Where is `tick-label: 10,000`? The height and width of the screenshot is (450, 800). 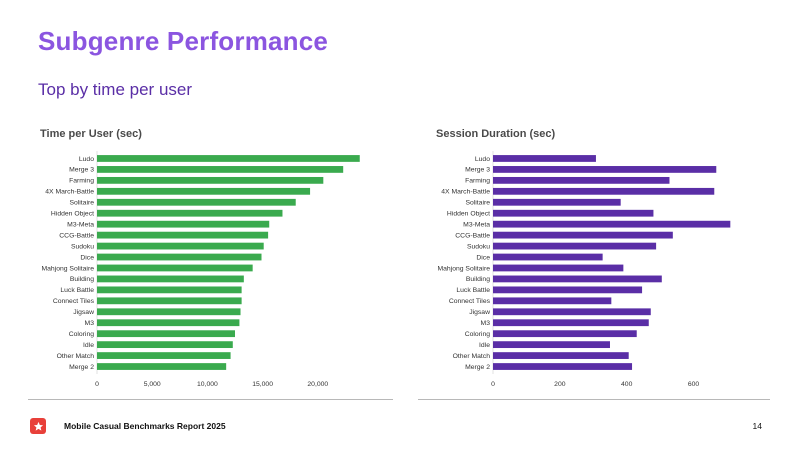
tick-label: 10,000 is located at coordinates (207, 384).